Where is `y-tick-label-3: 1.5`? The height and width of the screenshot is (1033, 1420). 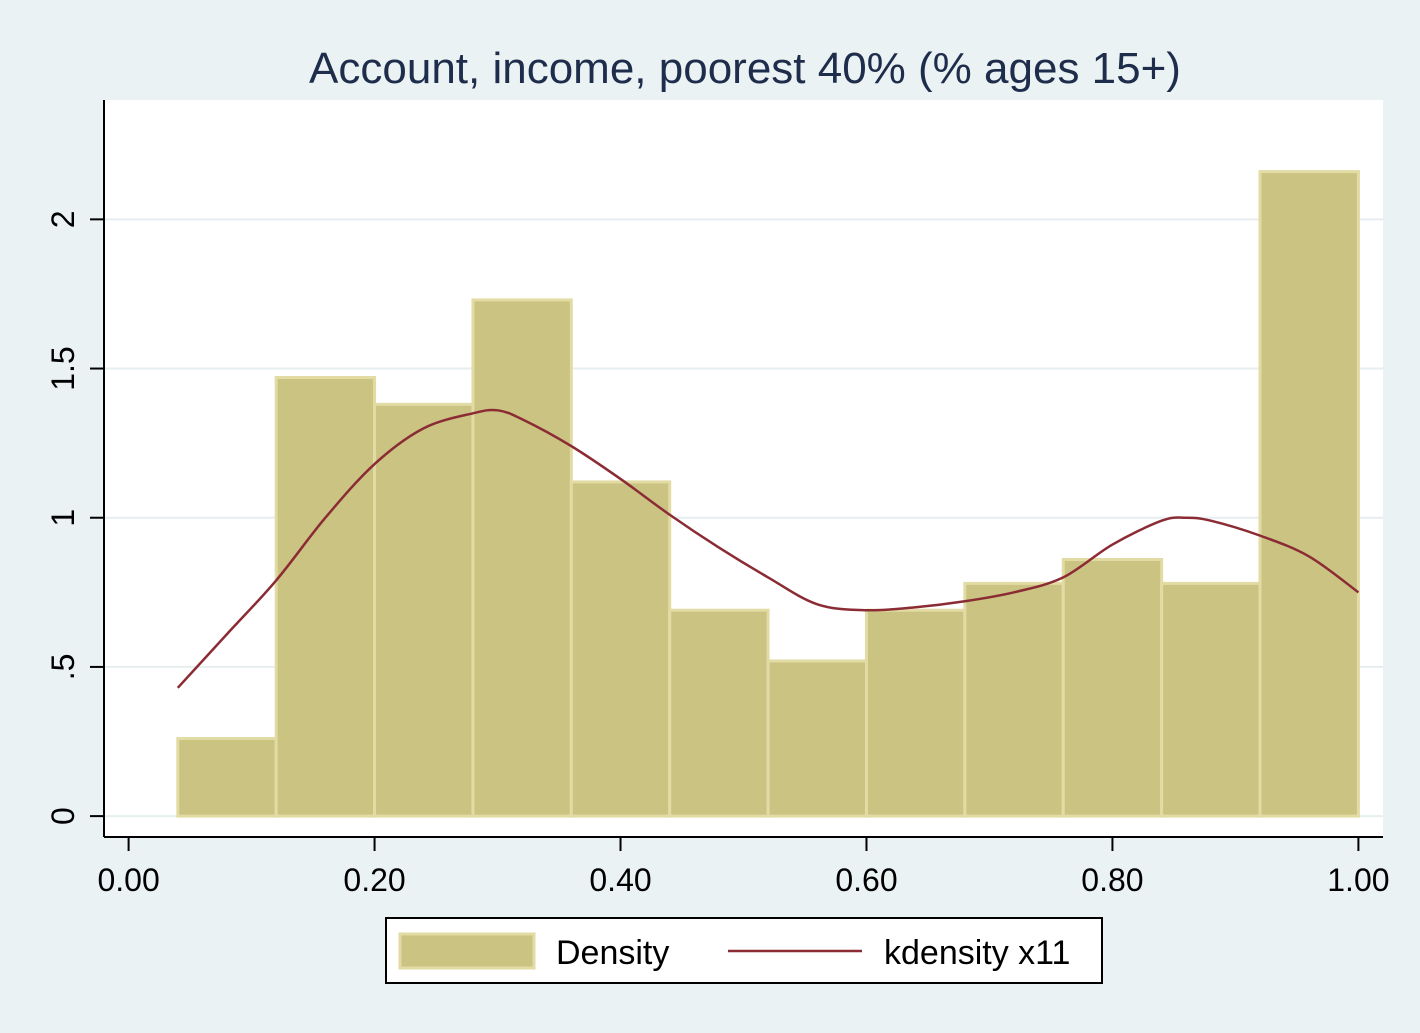
y-tick-label-3: 1.5 is located at coordinates (63, 368).